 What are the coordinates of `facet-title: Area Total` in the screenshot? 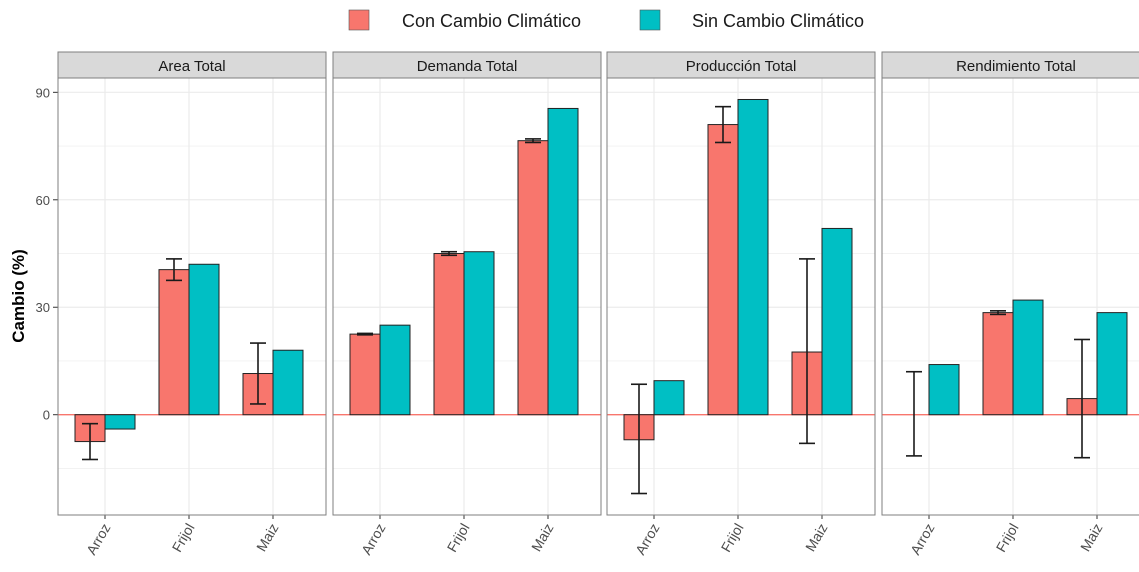 It's located at (191, 66).